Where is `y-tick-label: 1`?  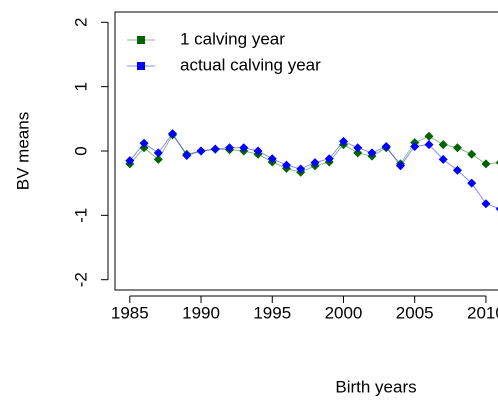
y-tick-label: 1 is located at coordinates (80, 86).